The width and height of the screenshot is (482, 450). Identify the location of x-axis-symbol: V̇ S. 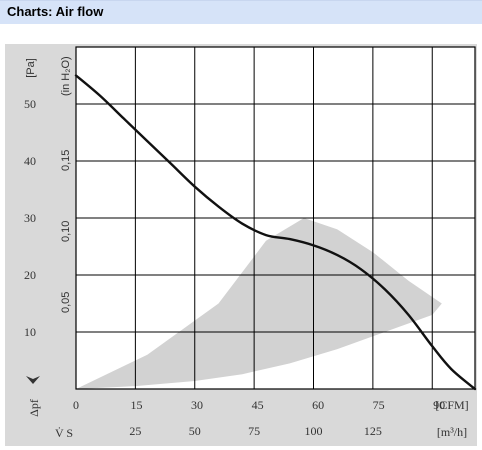
(64, 433).